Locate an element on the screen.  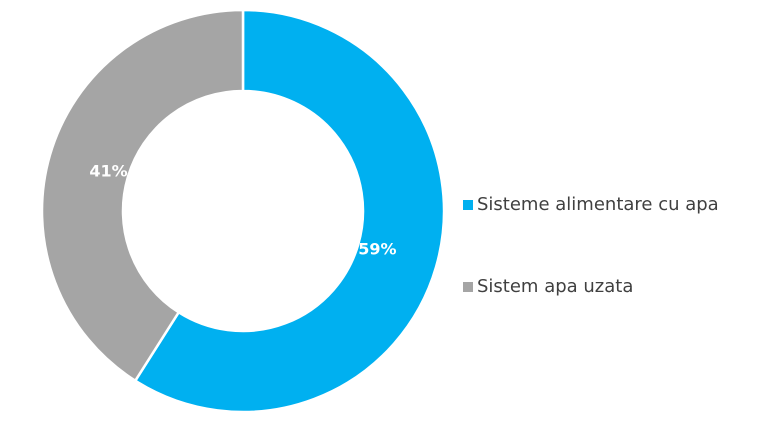
value-label: 59% is located at coordinates (377, 249).